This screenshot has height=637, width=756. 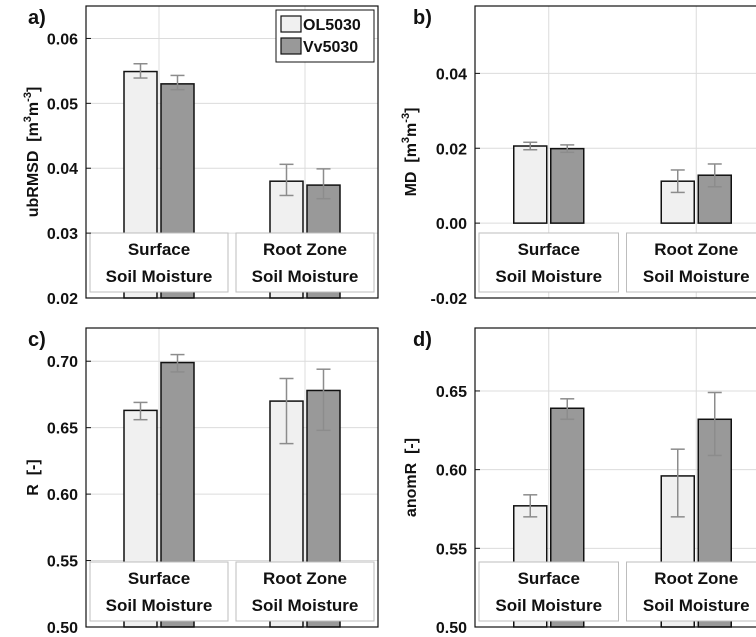 What do you see at coordinates (330, 47) in the screenshot?
I see `legend-label: Vv5030` at bounding box center [330, 47].